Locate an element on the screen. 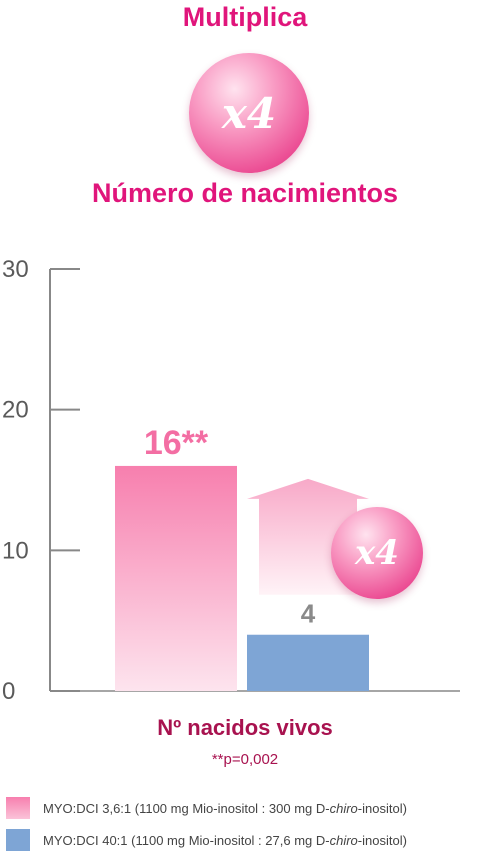 The height and width of the screenshot is (853, 490). chart-x4-badge-text: x4 is located at coordinates (377, 553).